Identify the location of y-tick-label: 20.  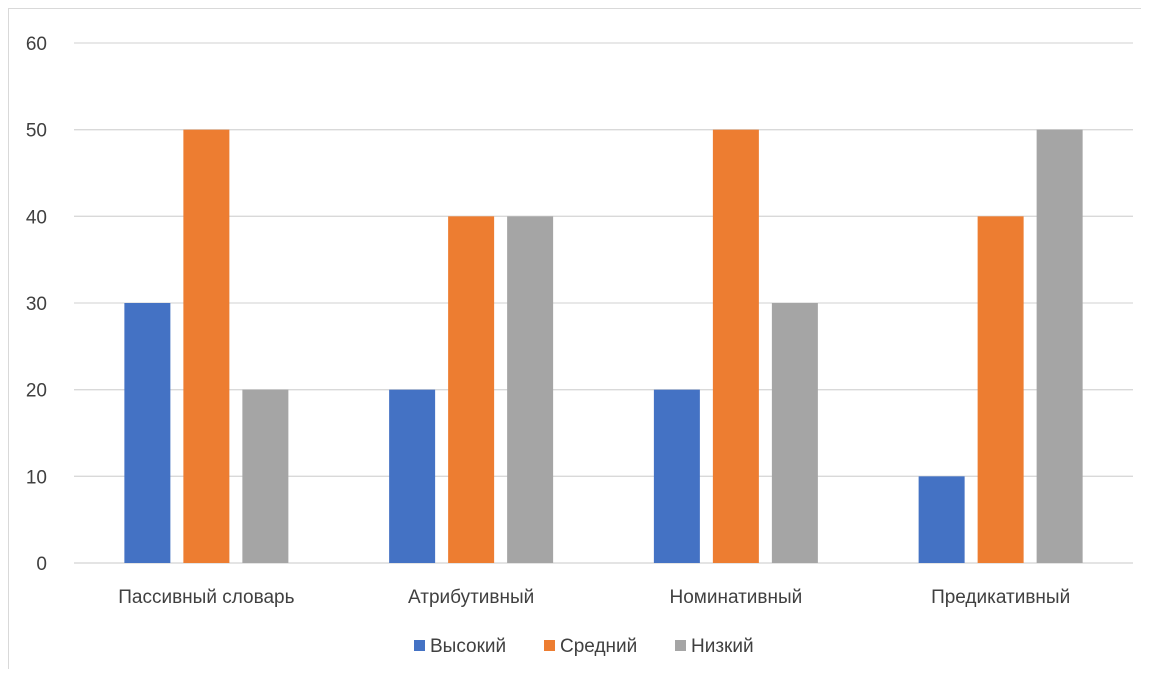
(36, 391).